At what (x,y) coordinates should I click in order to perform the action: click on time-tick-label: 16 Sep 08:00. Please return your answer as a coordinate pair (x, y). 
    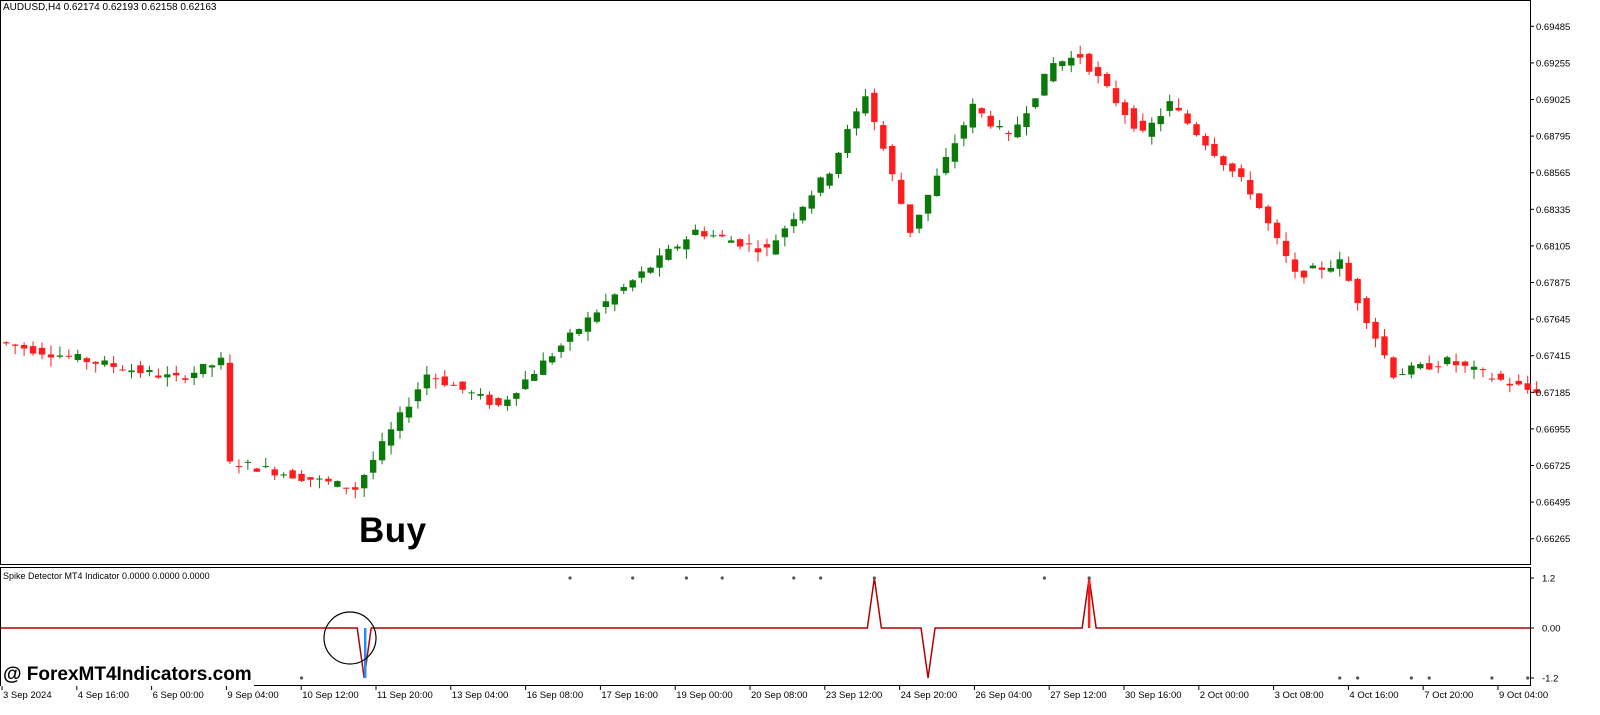
    Looking at the image, I should click on (555, 695).